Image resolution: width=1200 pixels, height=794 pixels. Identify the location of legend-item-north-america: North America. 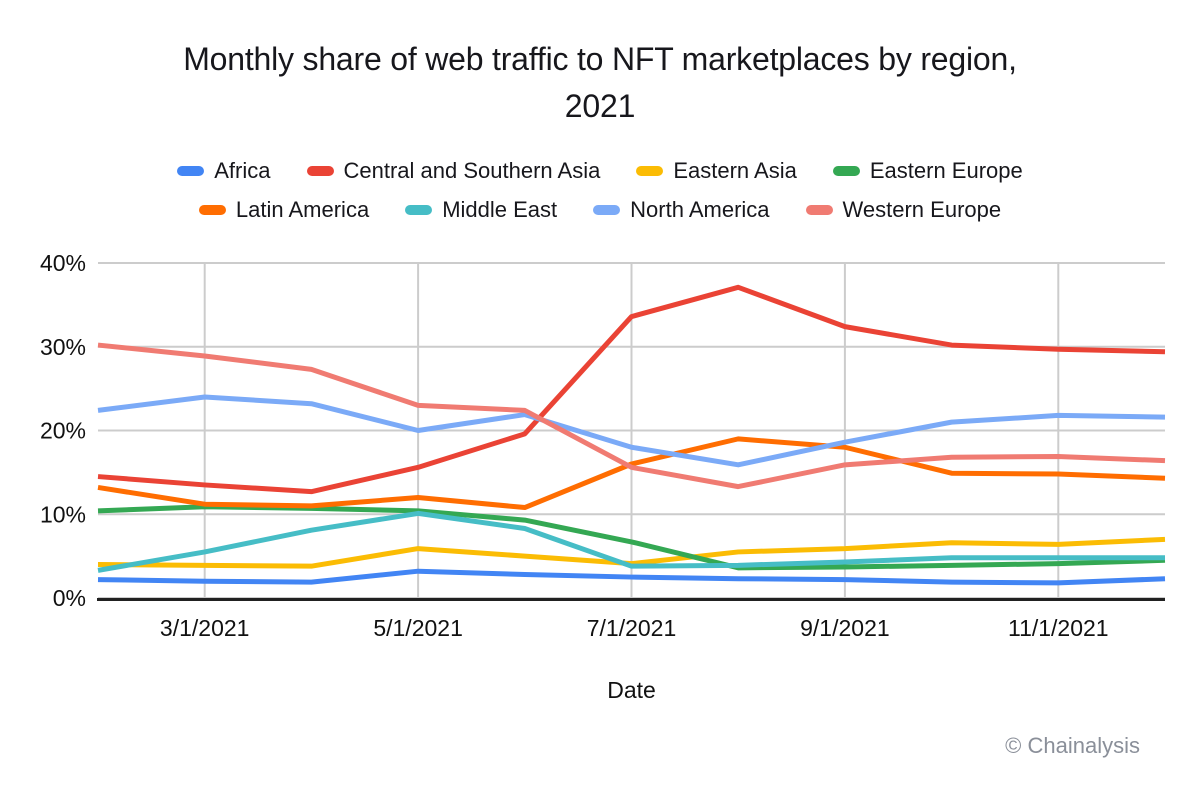
(681, 210).